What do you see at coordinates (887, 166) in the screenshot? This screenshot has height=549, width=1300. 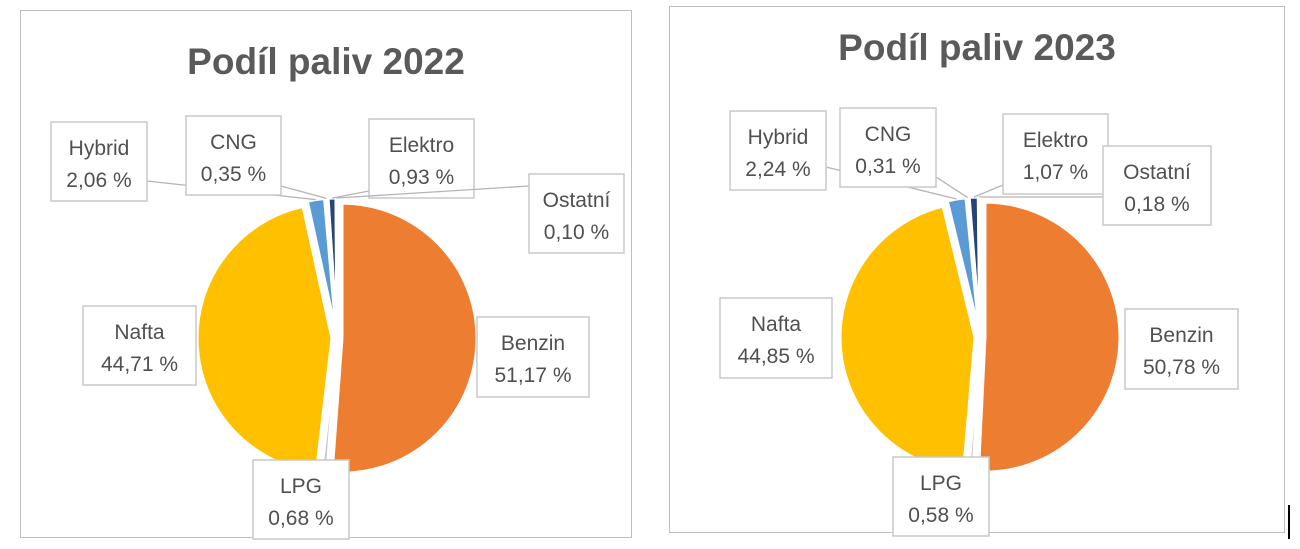 I see `slice-value-cng: 0,31 %` at bounding box center [887, 166].